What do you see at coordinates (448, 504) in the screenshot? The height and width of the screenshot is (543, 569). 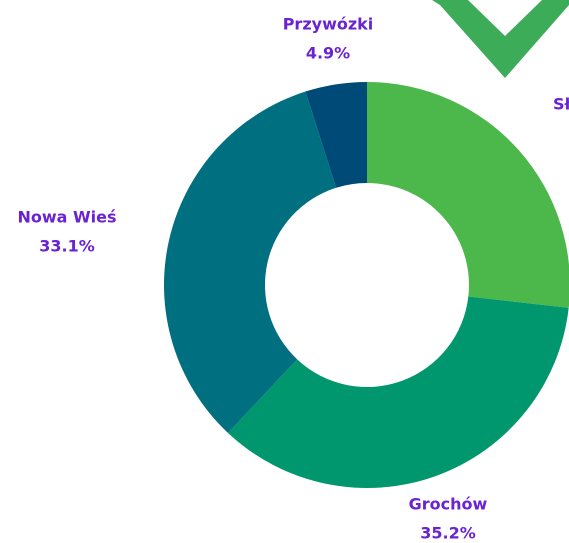 I see `slice-label: Grochów` at bounding box center [448, 504].